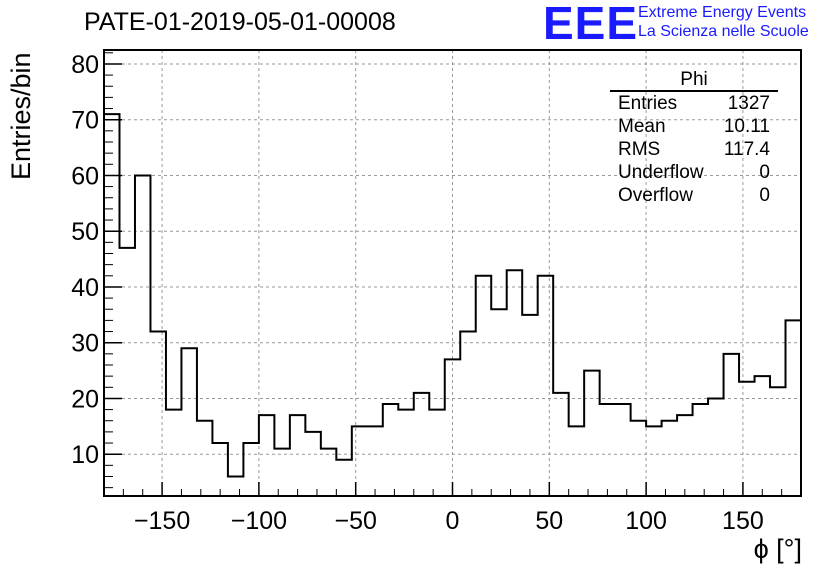  Describe the element at coordinates (85, 232) in the screenshot. I see `y-tick-label: 50` at that location.